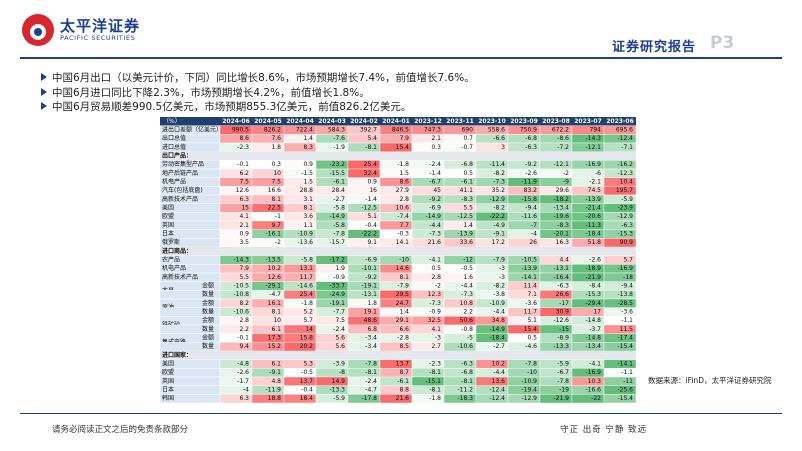 The image size is (802, 451). I want to click on column-header: （%）, so click(172, 121).